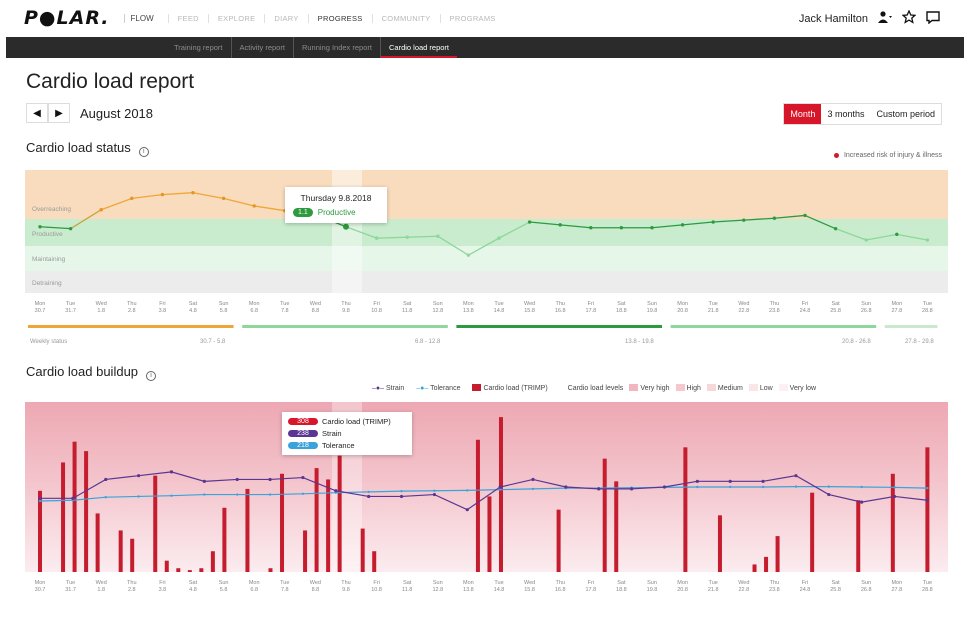 The image size is (964, 631). Describe the element at coordinates (472, 18) in the screenshot. I see `nav-programs: PROGRAMS` at that location.